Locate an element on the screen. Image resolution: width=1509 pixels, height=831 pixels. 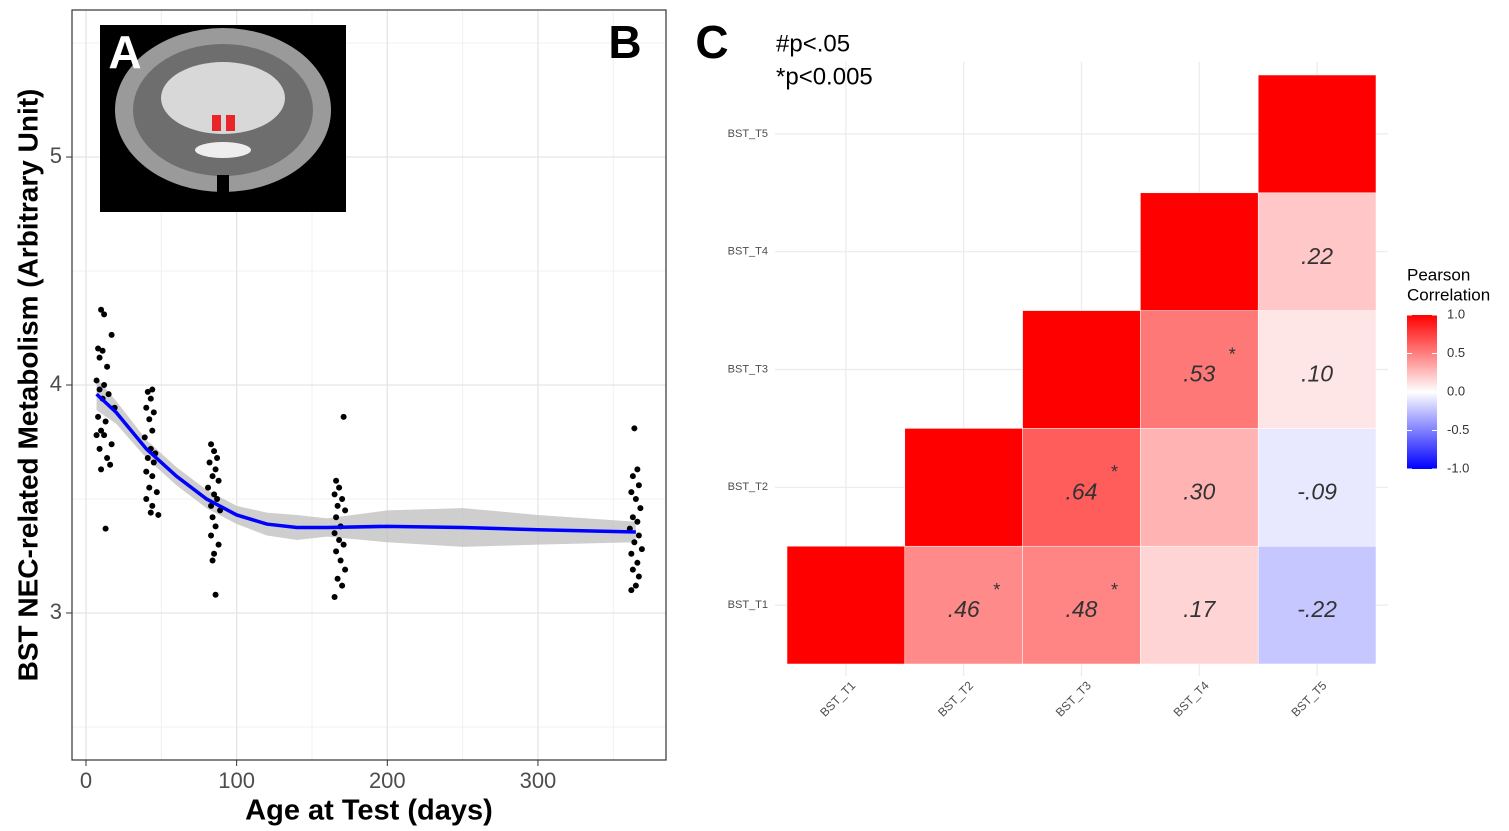
cell-label: .64 is located at coordinates (1082, 491).